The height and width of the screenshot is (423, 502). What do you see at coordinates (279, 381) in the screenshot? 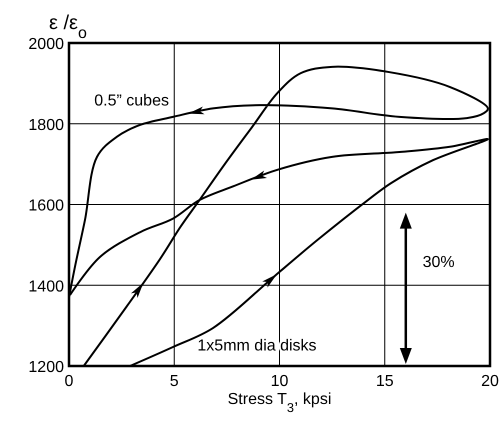
I see `x-tick-label: 10` at bounding box center [279, 381].